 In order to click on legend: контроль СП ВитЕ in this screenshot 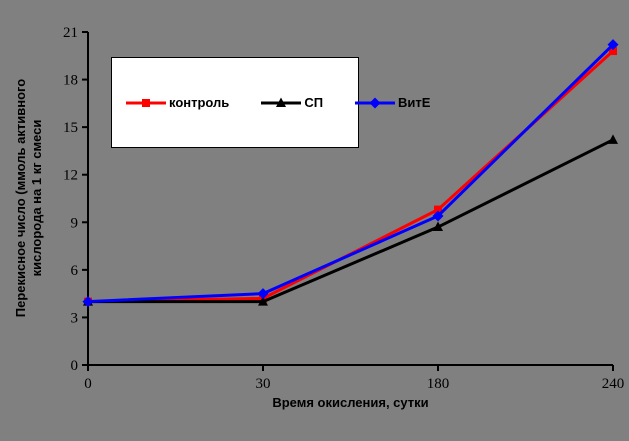, I will do `click(270, 102)`.